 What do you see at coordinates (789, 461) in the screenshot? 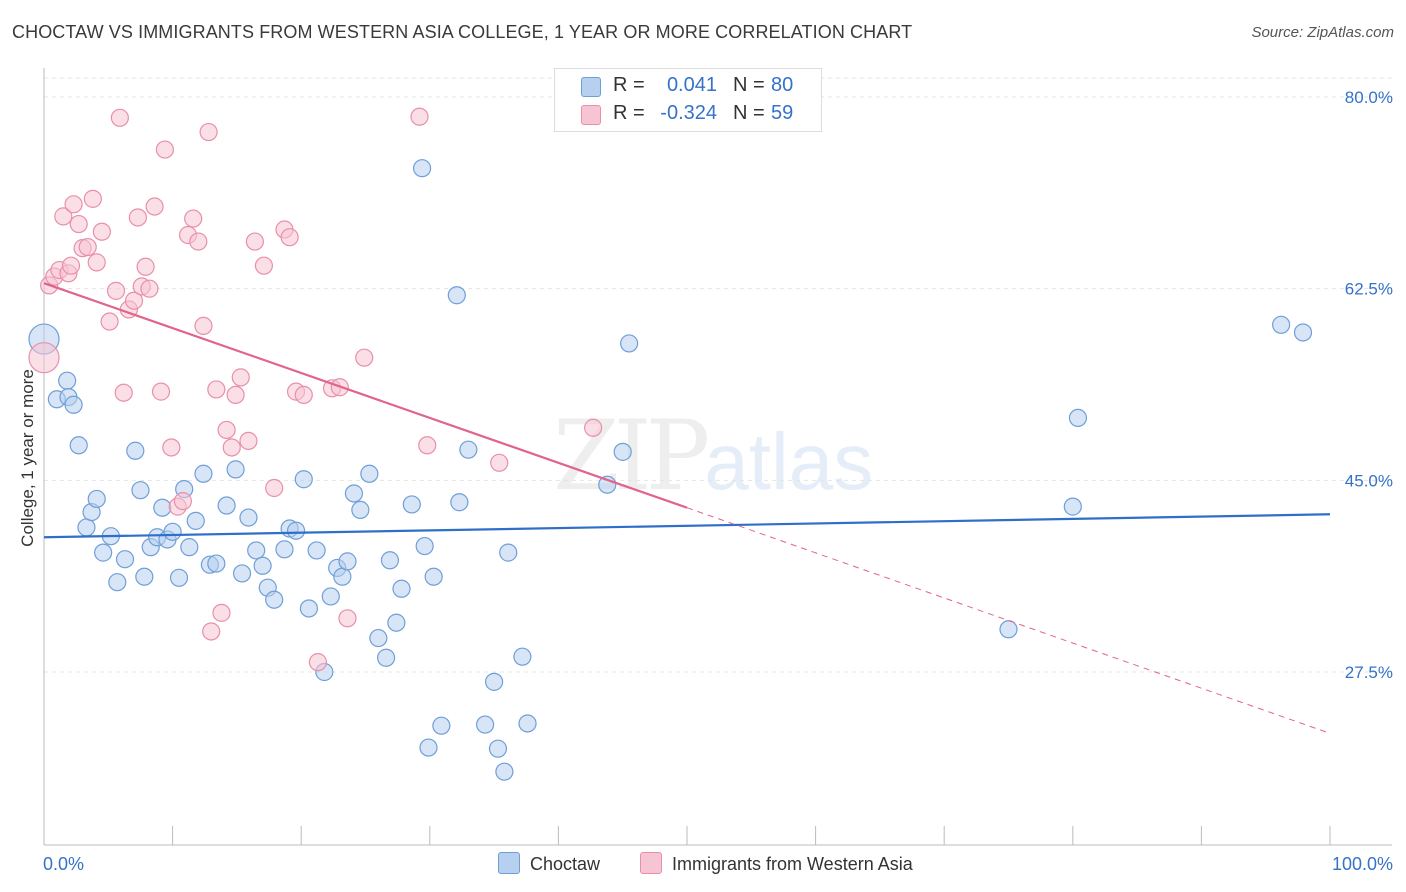
I see `watermark-atlas: atlas` at bounding box center [789, 461].